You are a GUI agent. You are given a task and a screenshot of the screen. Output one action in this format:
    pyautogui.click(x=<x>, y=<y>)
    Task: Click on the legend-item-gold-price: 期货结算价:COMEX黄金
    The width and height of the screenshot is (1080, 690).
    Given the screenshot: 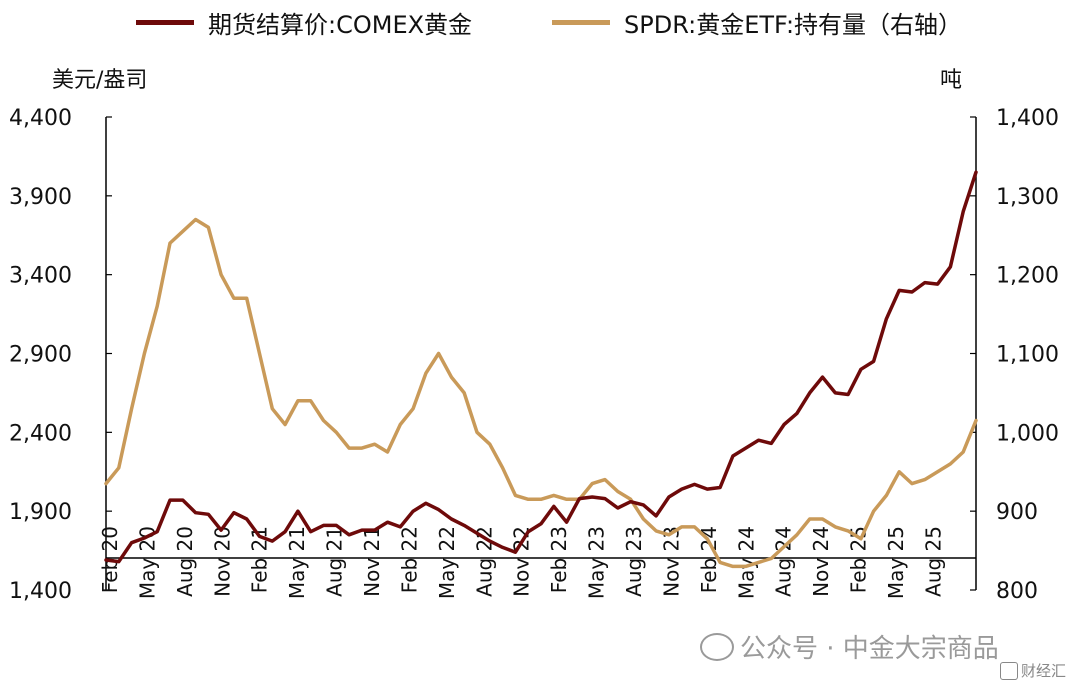 What is the action you would take?
    pyautogui.click(x=304, y=22)
    